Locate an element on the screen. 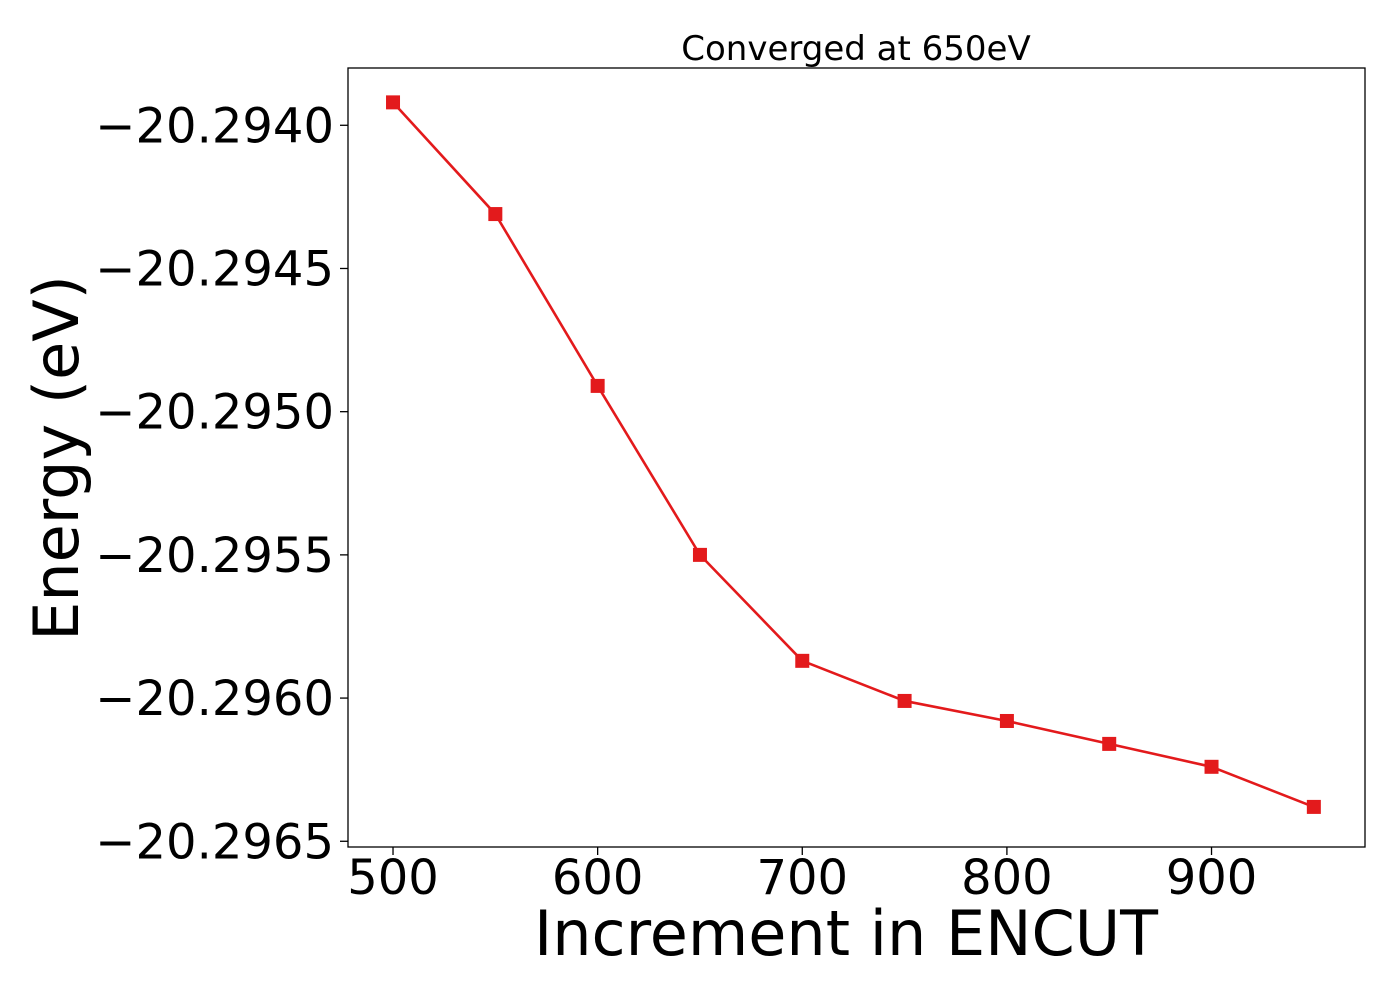  y-tick-label: −20.2940 is located at coordinates (214, 126).